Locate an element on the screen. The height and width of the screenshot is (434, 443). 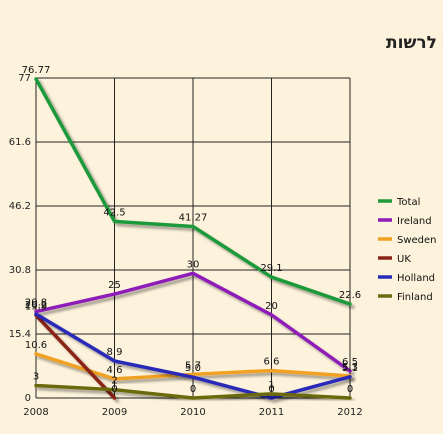
legend: Total Ireland Sweden UK Holland Finland is located at coordinates (407, 250).